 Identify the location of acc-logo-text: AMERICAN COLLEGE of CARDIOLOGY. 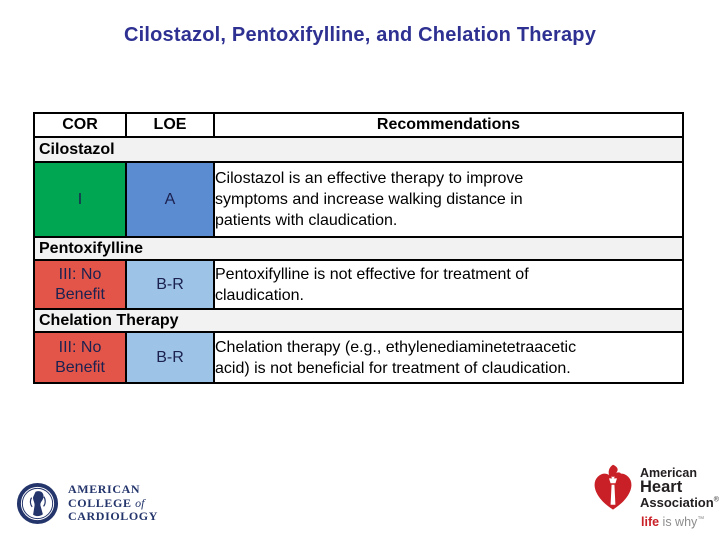
(113, 503).